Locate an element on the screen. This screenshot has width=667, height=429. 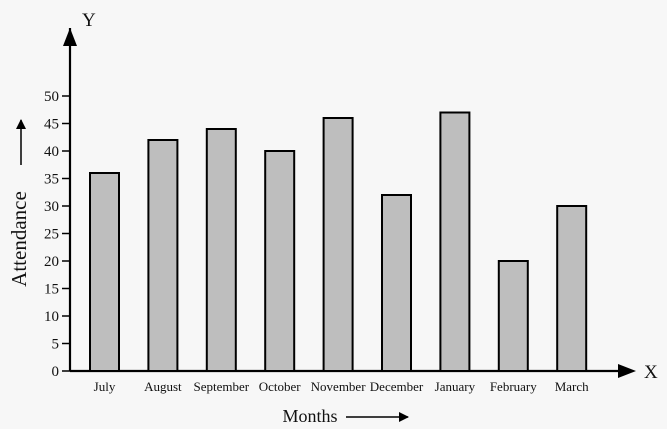
category-label-october: October is located at coordinates (280, 386).